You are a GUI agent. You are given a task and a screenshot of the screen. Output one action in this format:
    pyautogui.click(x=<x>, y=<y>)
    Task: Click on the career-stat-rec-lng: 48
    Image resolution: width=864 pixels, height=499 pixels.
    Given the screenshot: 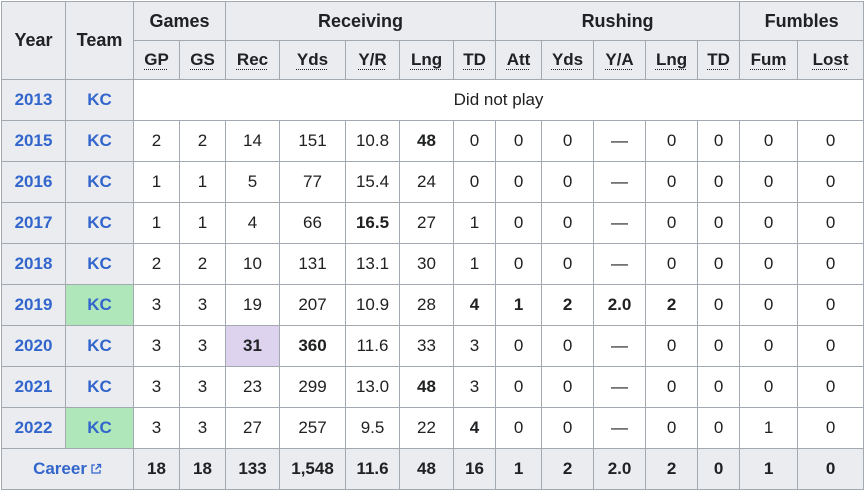 What is the action you would take?
    pyautogui.click(x=427, y=469)
    